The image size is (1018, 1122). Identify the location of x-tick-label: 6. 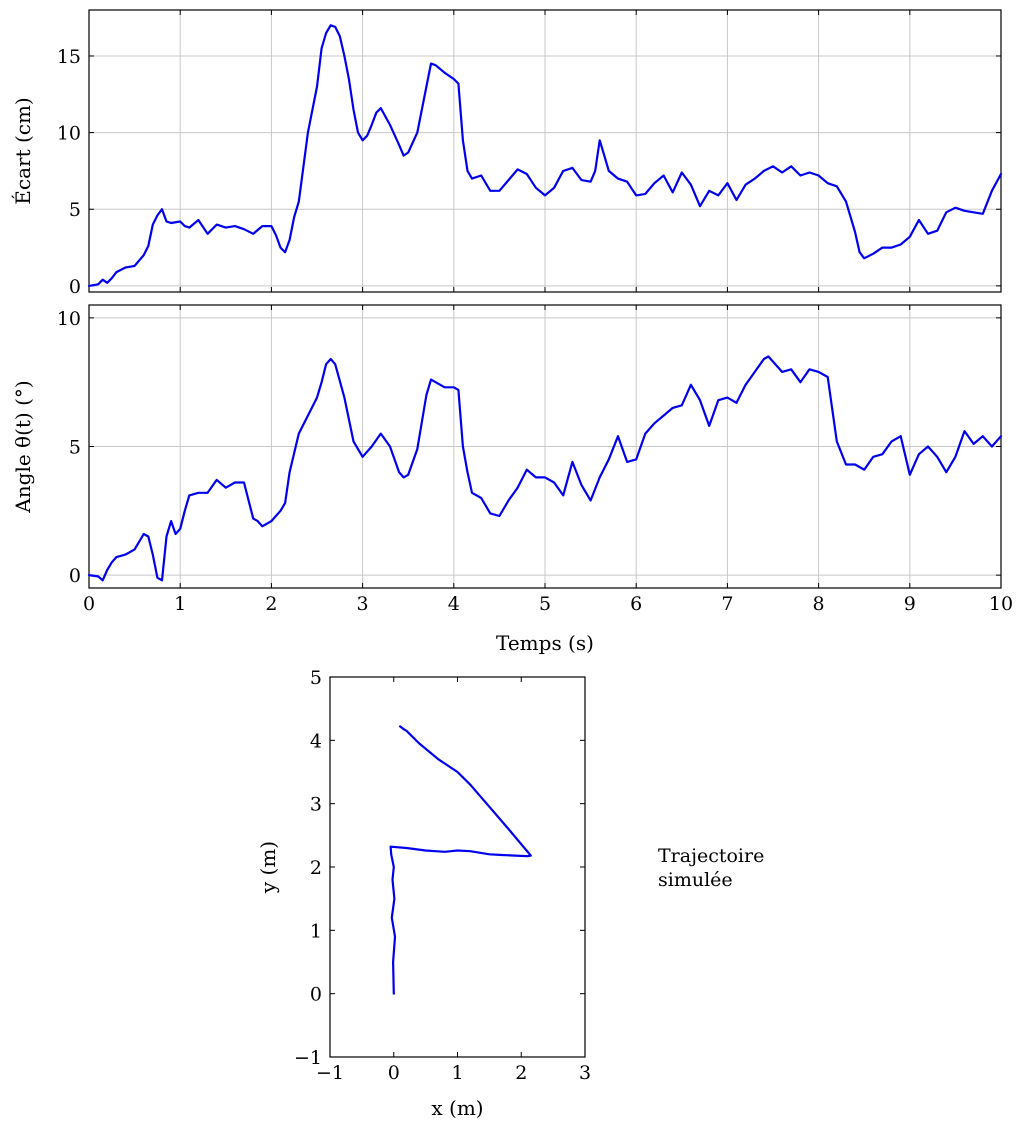
(636, 604).